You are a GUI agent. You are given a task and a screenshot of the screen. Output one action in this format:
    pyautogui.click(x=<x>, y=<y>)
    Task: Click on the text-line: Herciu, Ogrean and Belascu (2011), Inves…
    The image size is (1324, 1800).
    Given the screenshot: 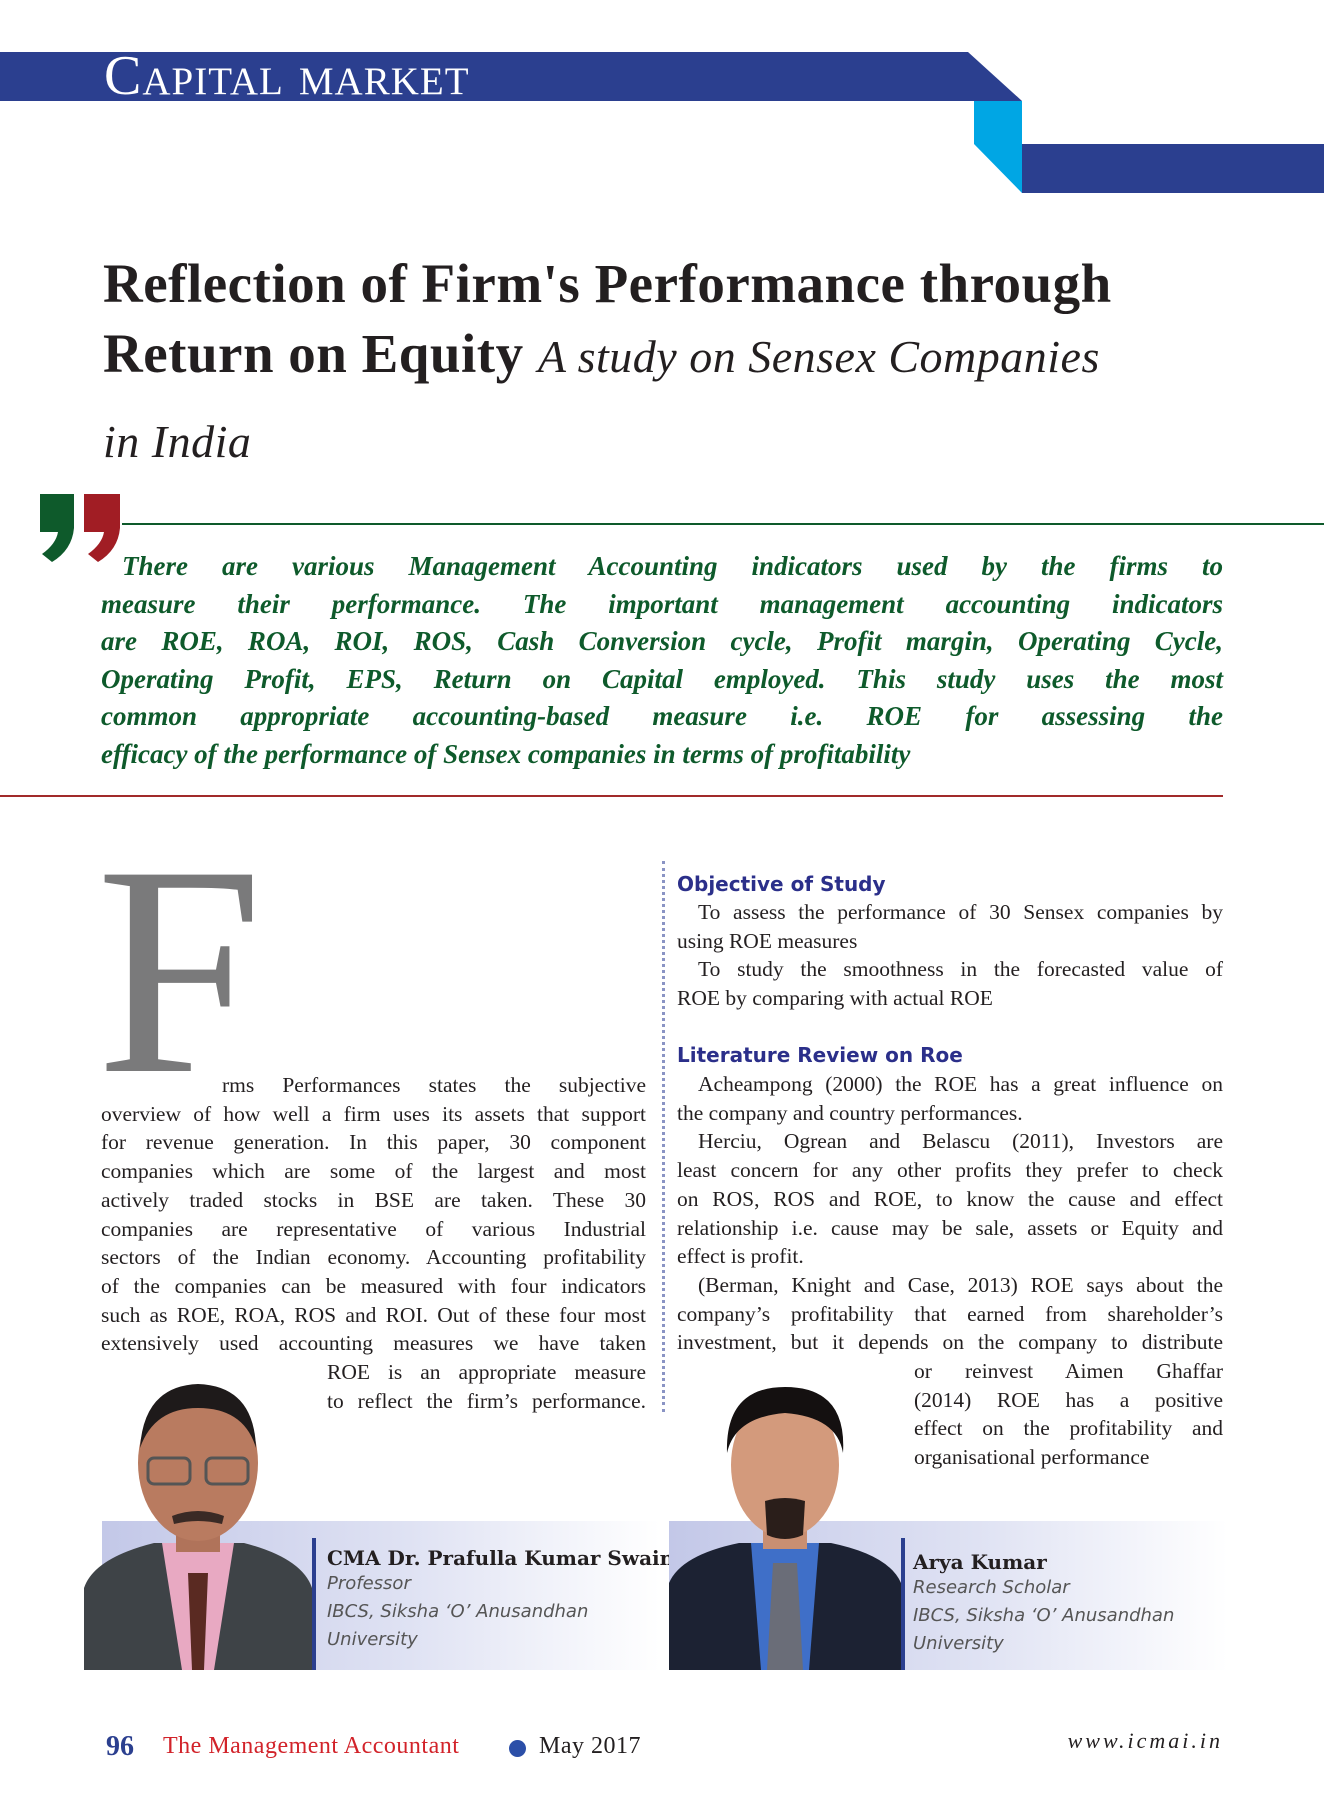 What is the action you would take?
    pyautogui.click(x=960, y=1141)
    